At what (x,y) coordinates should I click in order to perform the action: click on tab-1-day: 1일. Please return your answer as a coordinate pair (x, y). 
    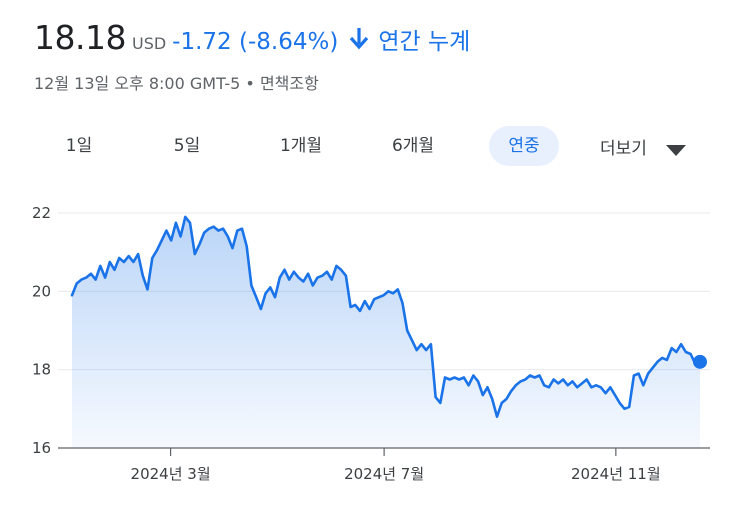
    Looking at the image, I should click on (79, 146).